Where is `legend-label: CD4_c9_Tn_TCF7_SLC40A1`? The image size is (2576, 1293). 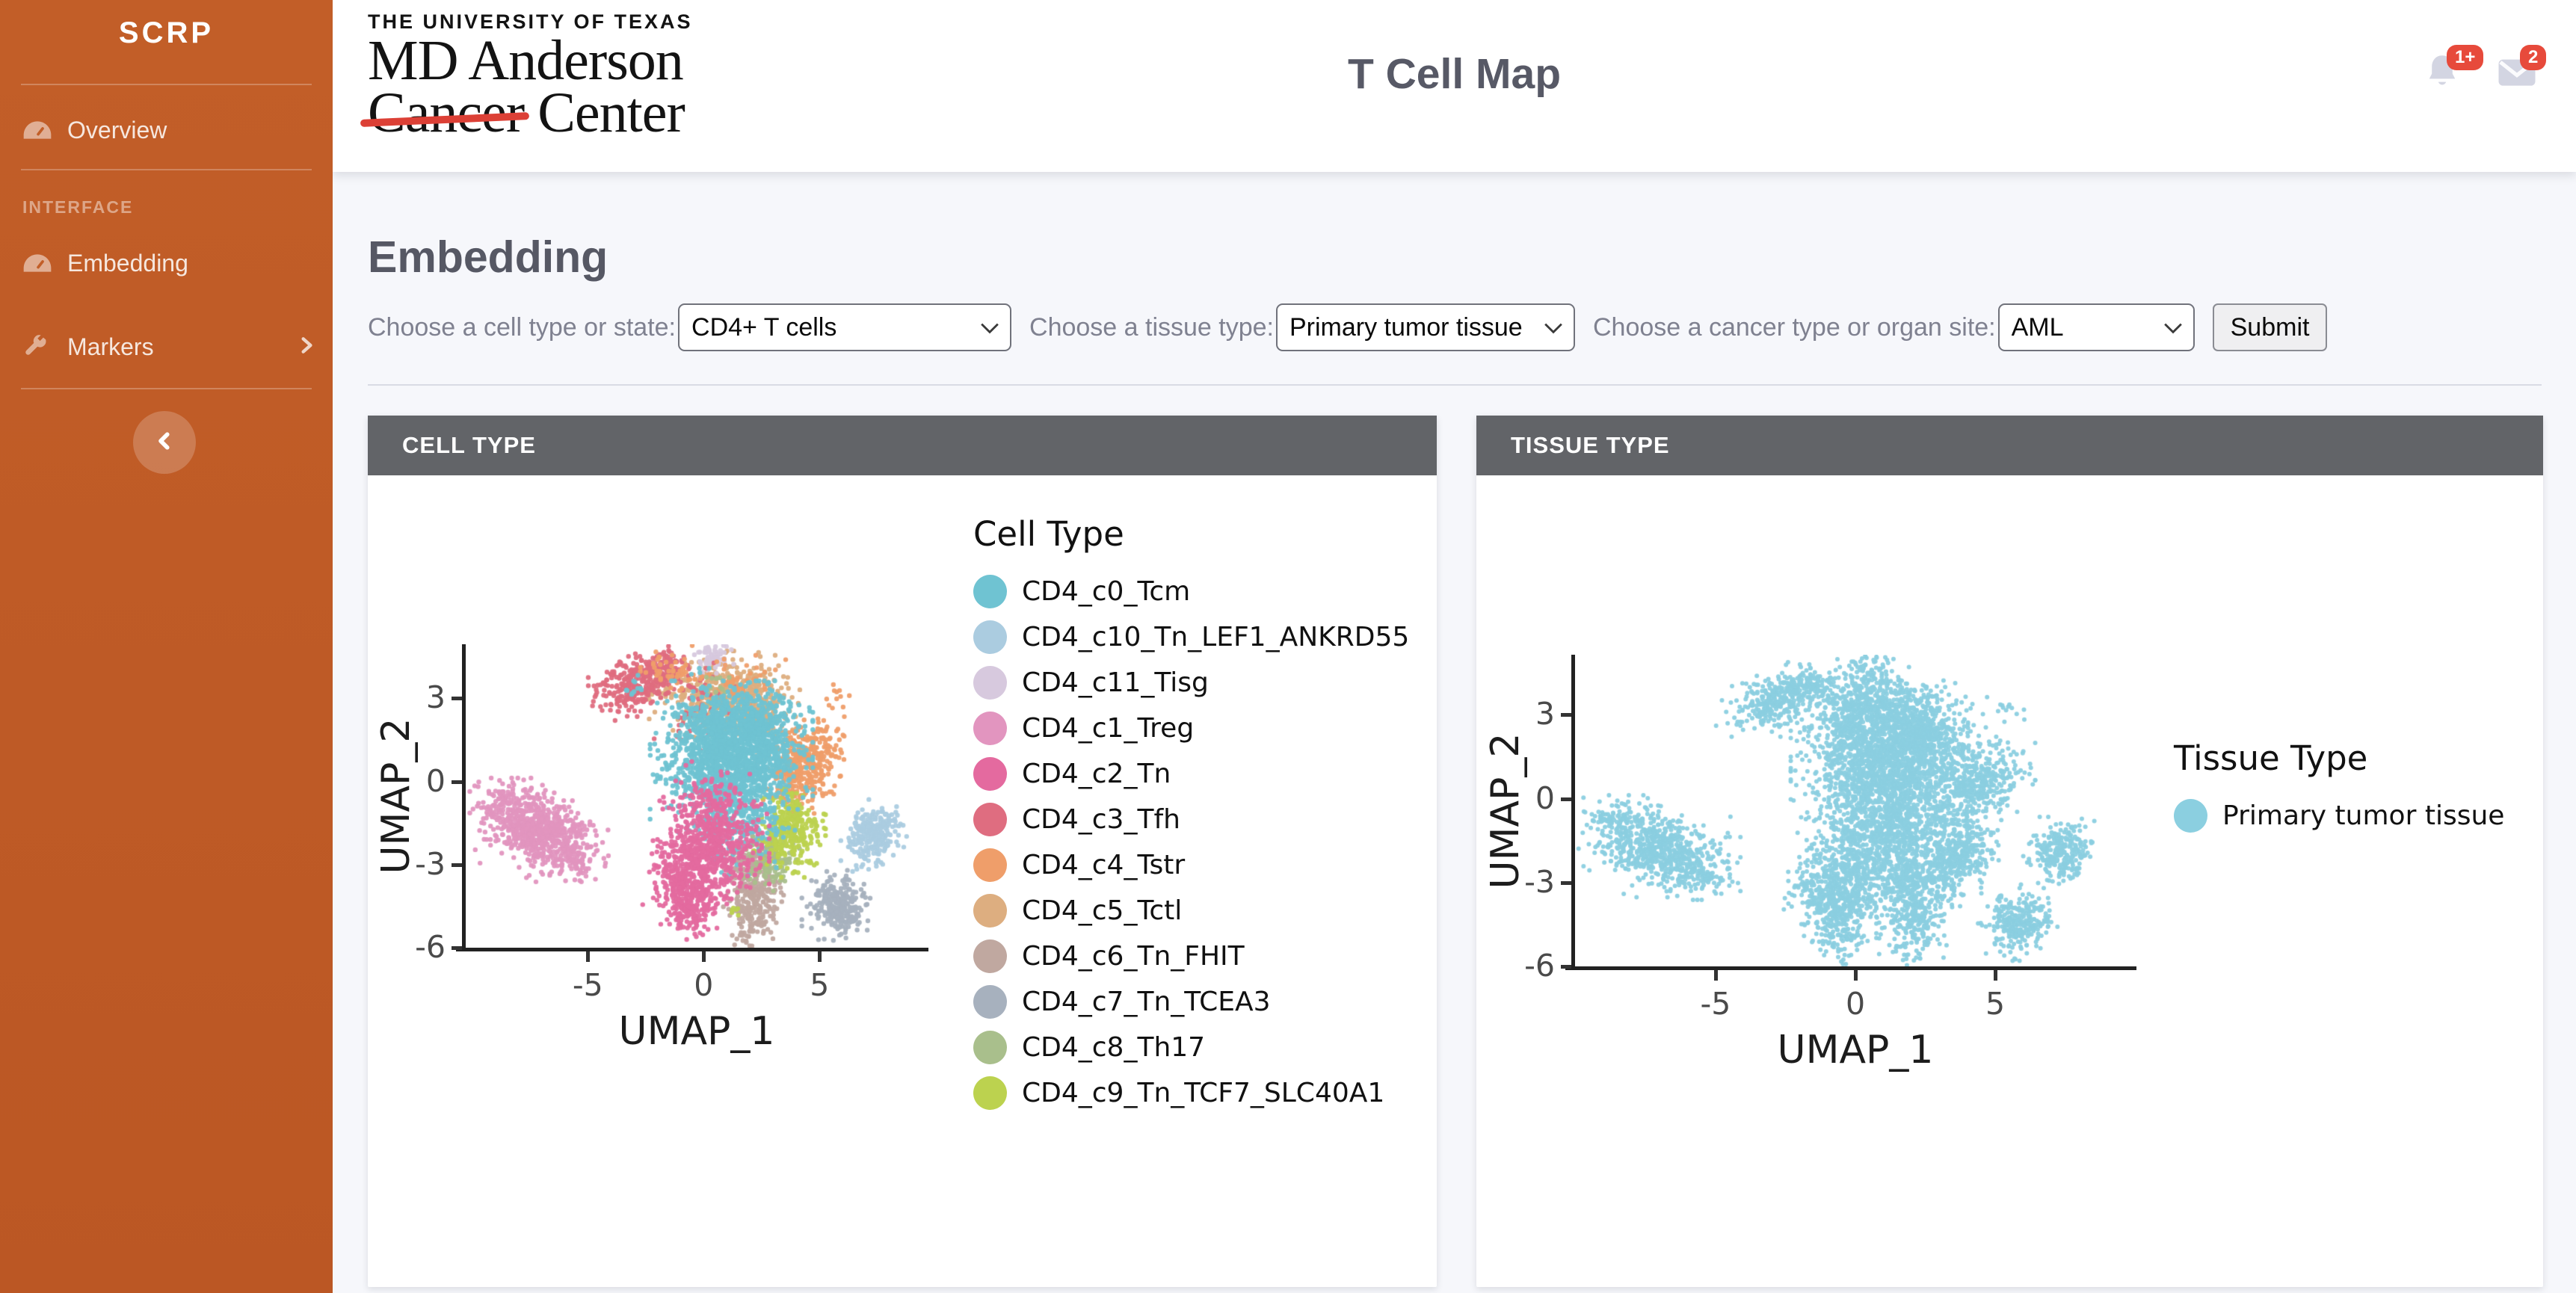
legend-label: CD4_c9_Tn_TCF7_SLC40A1 is located at coordinates (1203, 1093).